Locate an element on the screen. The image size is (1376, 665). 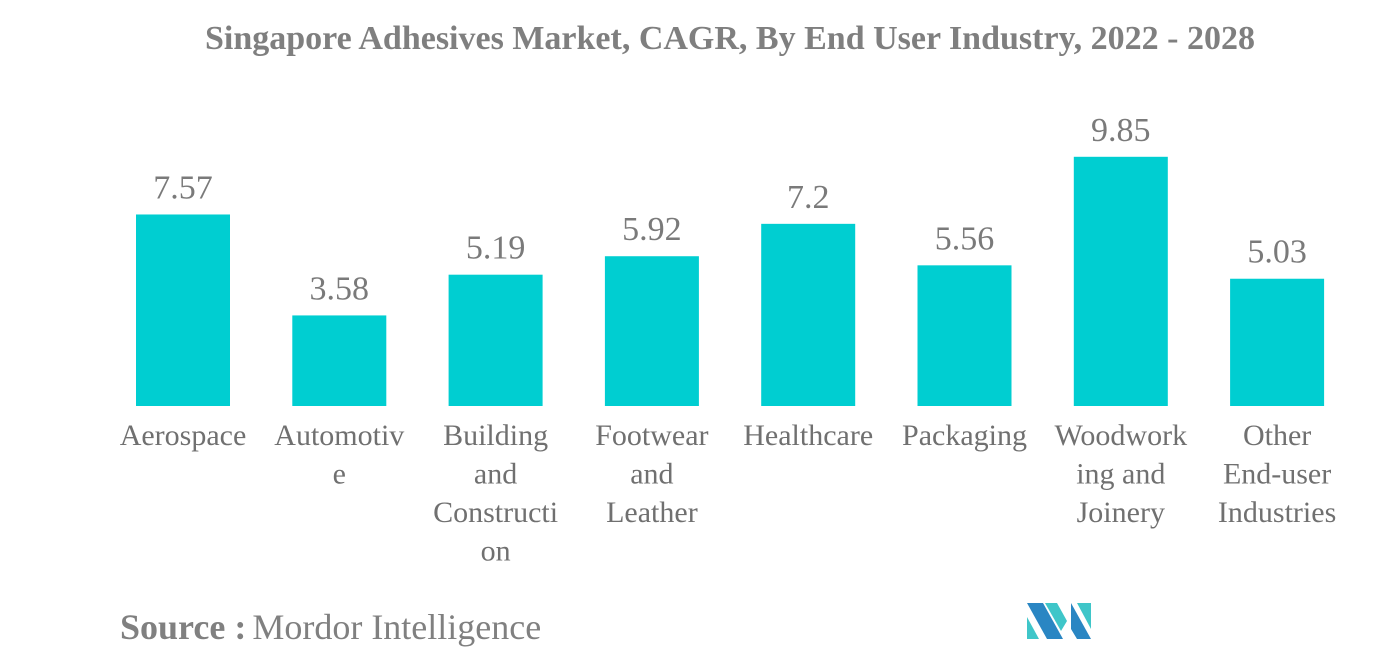
source-value: Mordor Intelligence is located at coordinates (397, 627).